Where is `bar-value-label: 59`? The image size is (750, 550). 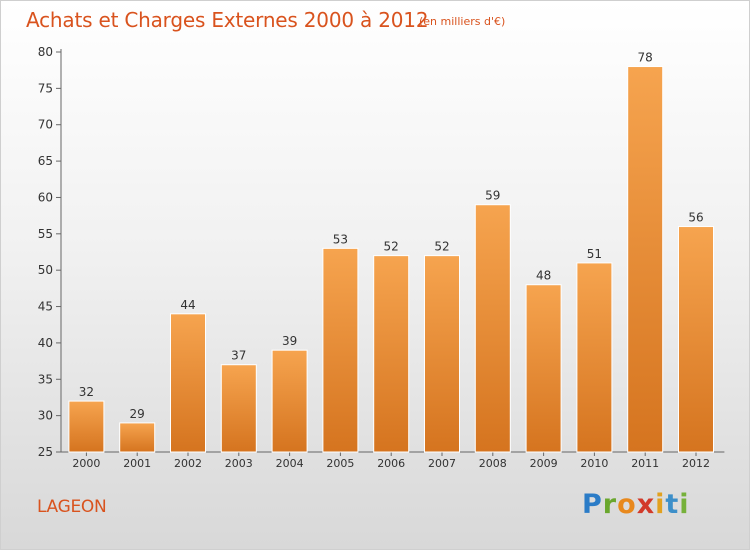
bar-value-label: 59 is located at coordinates (492, 196).